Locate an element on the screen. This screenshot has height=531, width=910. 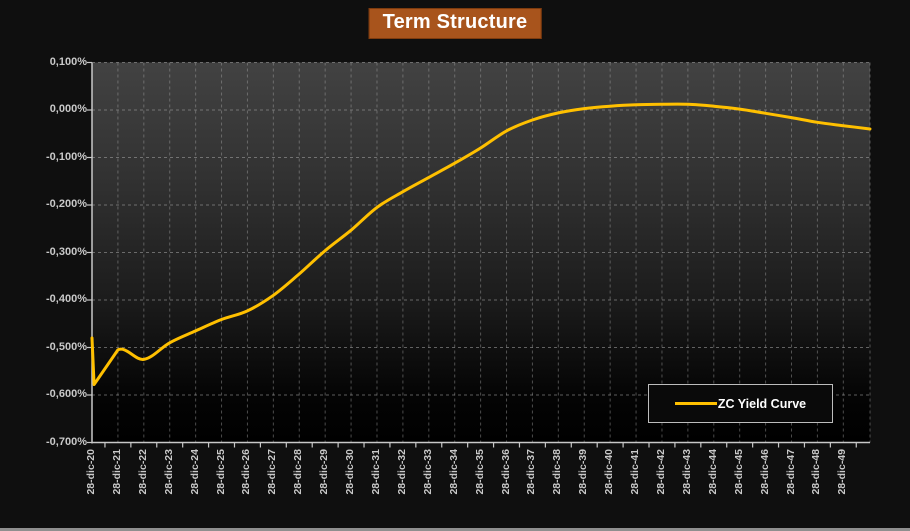
x-axis-label: 28-dic-44 is located at coordinates (712, 472).